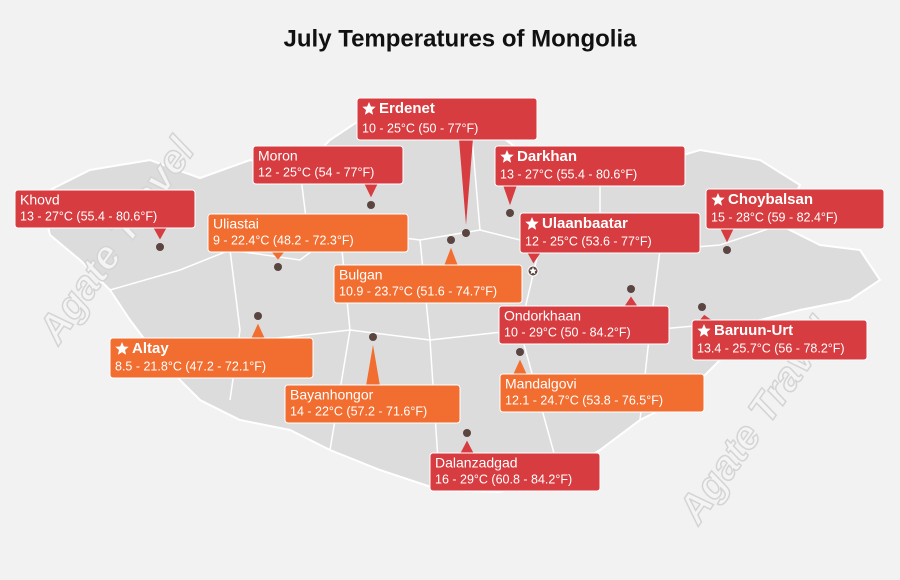 This screenshot has width=900, height=580. What do you see at coordinates (447, 167) in the screenshot?
I see `city-callout: Erdenet 10 - 25°C (50 - 77°F)` at bounding box center [447, 167].